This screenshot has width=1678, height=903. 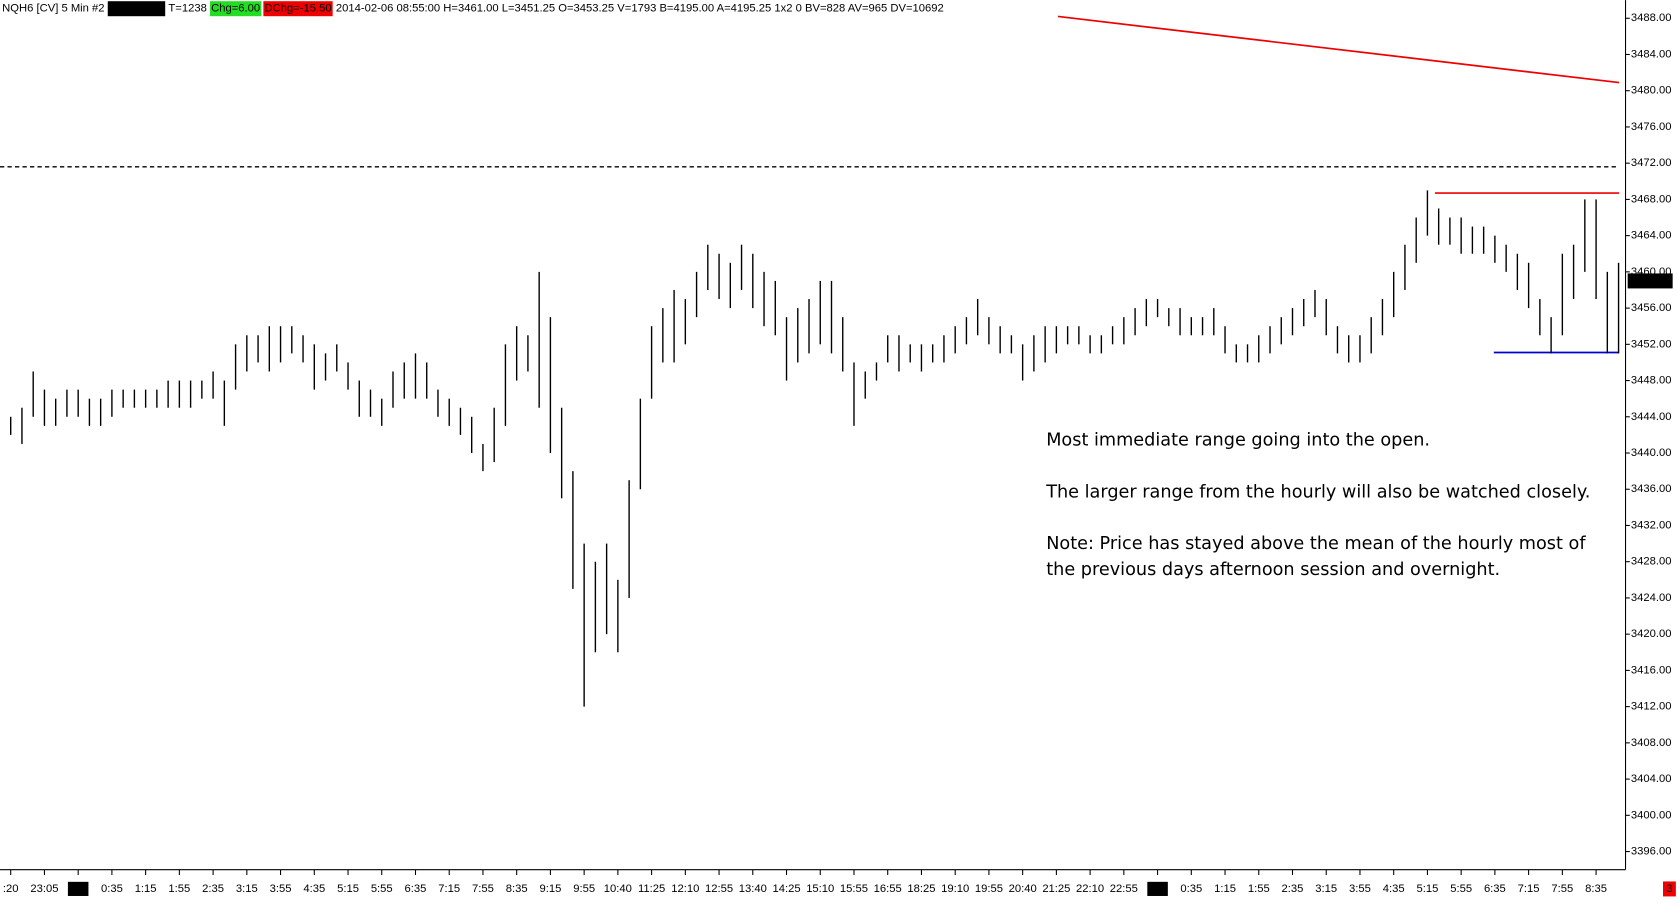 I want to click on x-tick-label: 9:55, so click(x=584, y=889).